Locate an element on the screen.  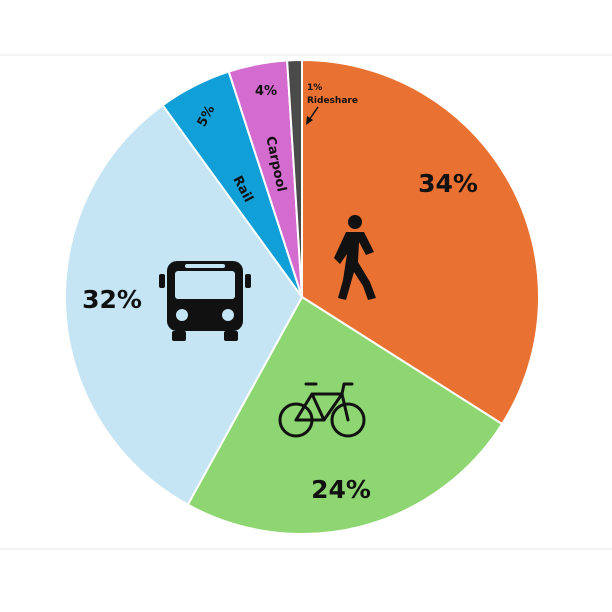
carpool-percent-label: 4% is located at coordinates (266, 91).